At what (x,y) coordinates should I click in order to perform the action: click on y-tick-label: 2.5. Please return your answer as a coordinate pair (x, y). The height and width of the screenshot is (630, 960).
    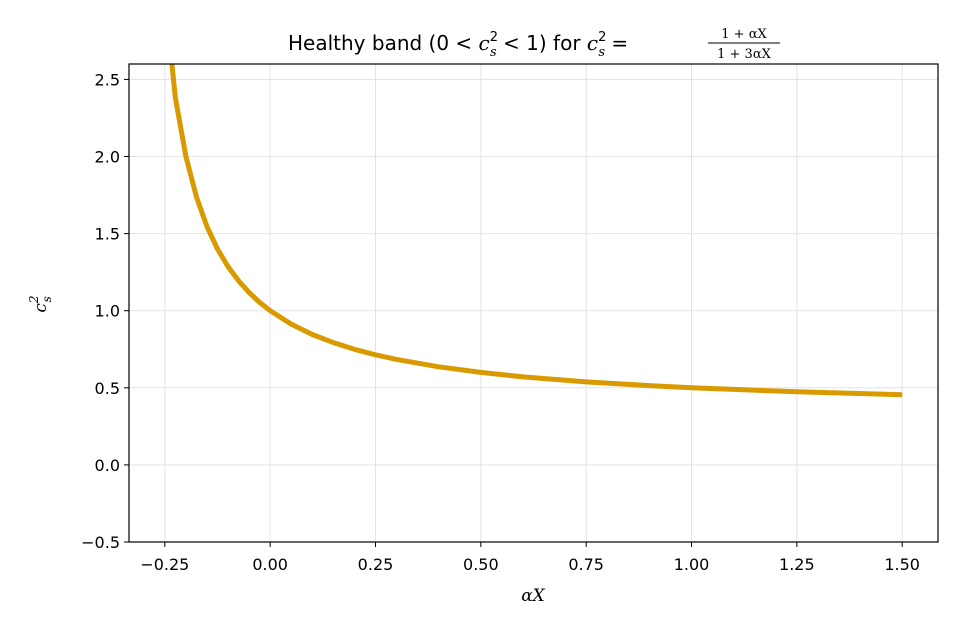
    Looking at the image, I should click on (107, 79).